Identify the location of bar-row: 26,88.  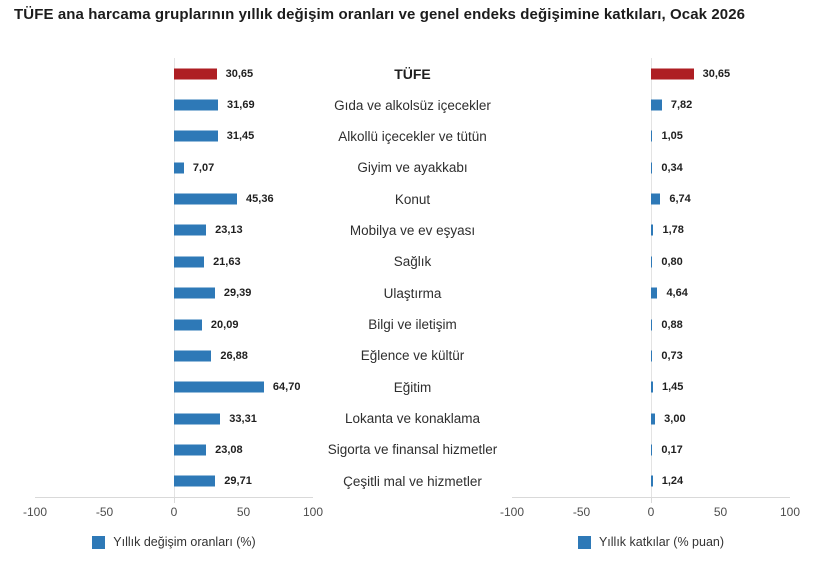
(174, 355).